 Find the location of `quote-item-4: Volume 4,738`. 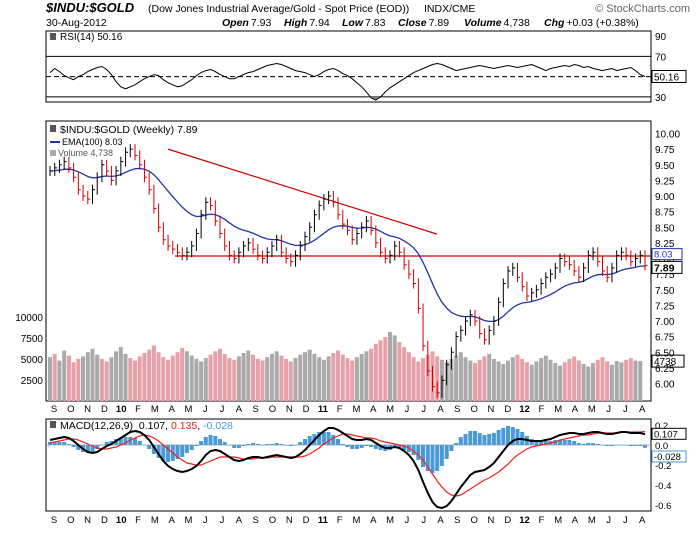

quote-item-4: Volume 4,738 is located at coordinates (497, 23).